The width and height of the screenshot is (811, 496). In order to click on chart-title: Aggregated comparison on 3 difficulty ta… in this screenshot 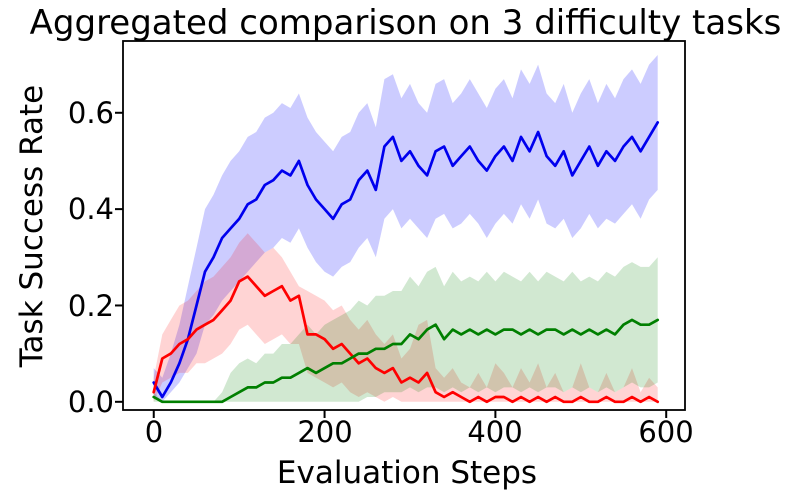, I will do `click(405, 23)`.